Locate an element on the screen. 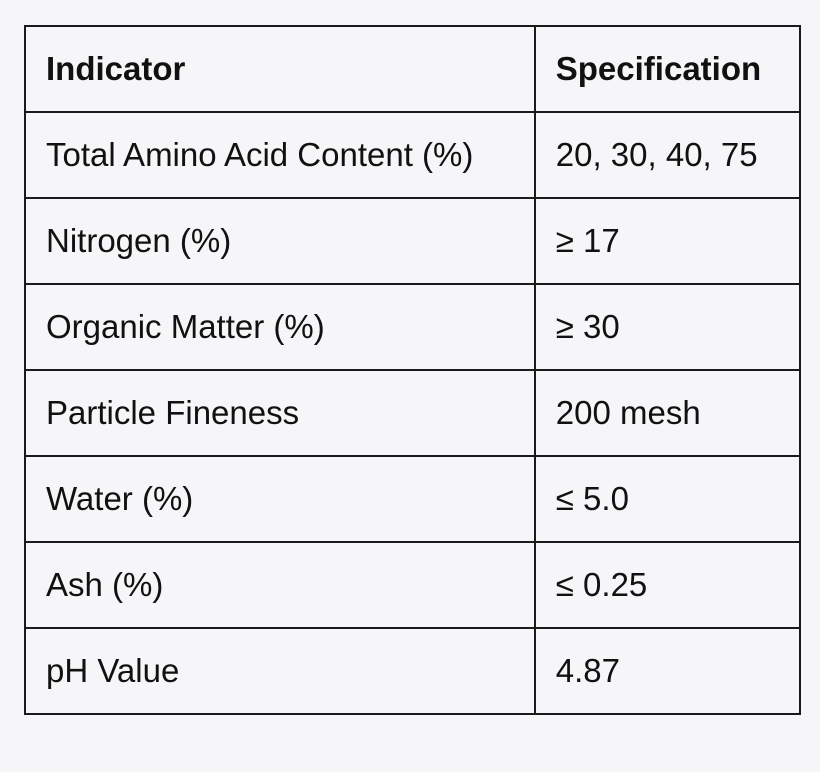  specification-cell: ≤ 5.0 is located at coordinates (667, 499).